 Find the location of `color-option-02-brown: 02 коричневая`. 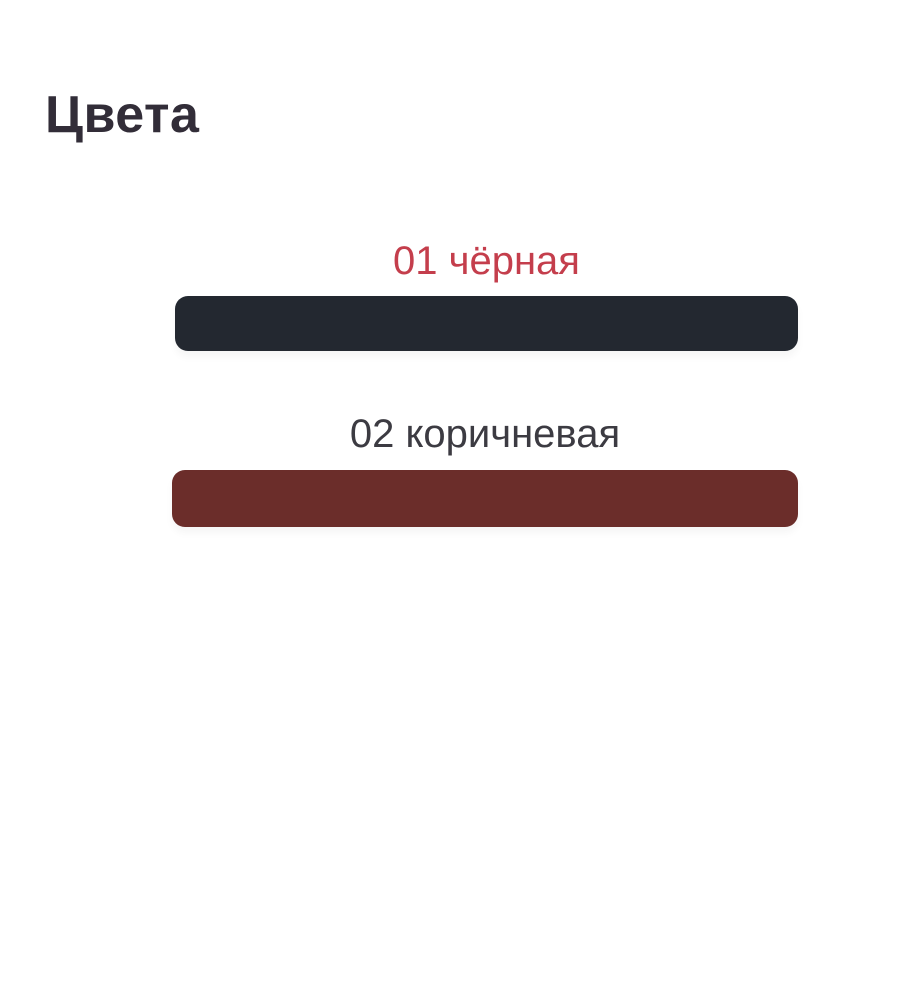

color-option-02-brown: 02 коричневая is located at coordinates (485, 469).